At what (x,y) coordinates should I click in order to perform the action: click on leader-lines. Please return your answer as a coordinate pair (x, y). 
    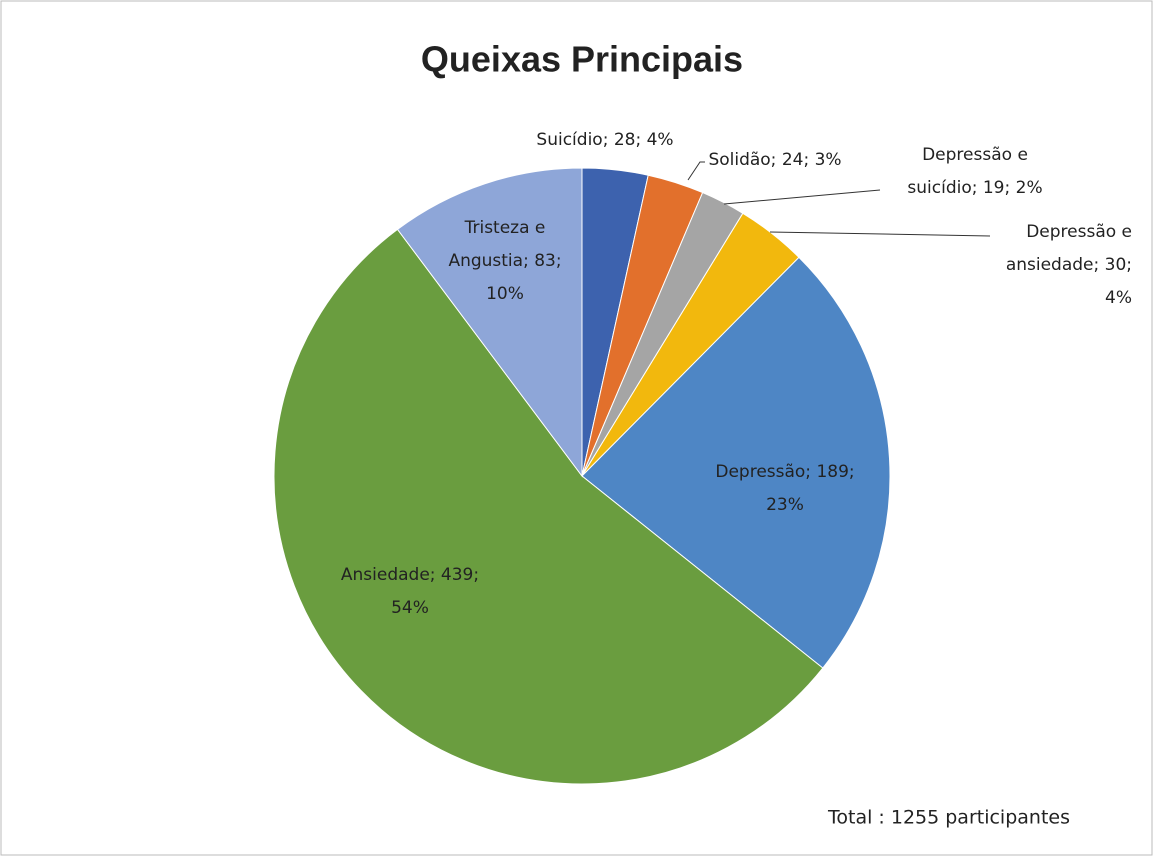
    Looking at the image, I should click on (839, 199).